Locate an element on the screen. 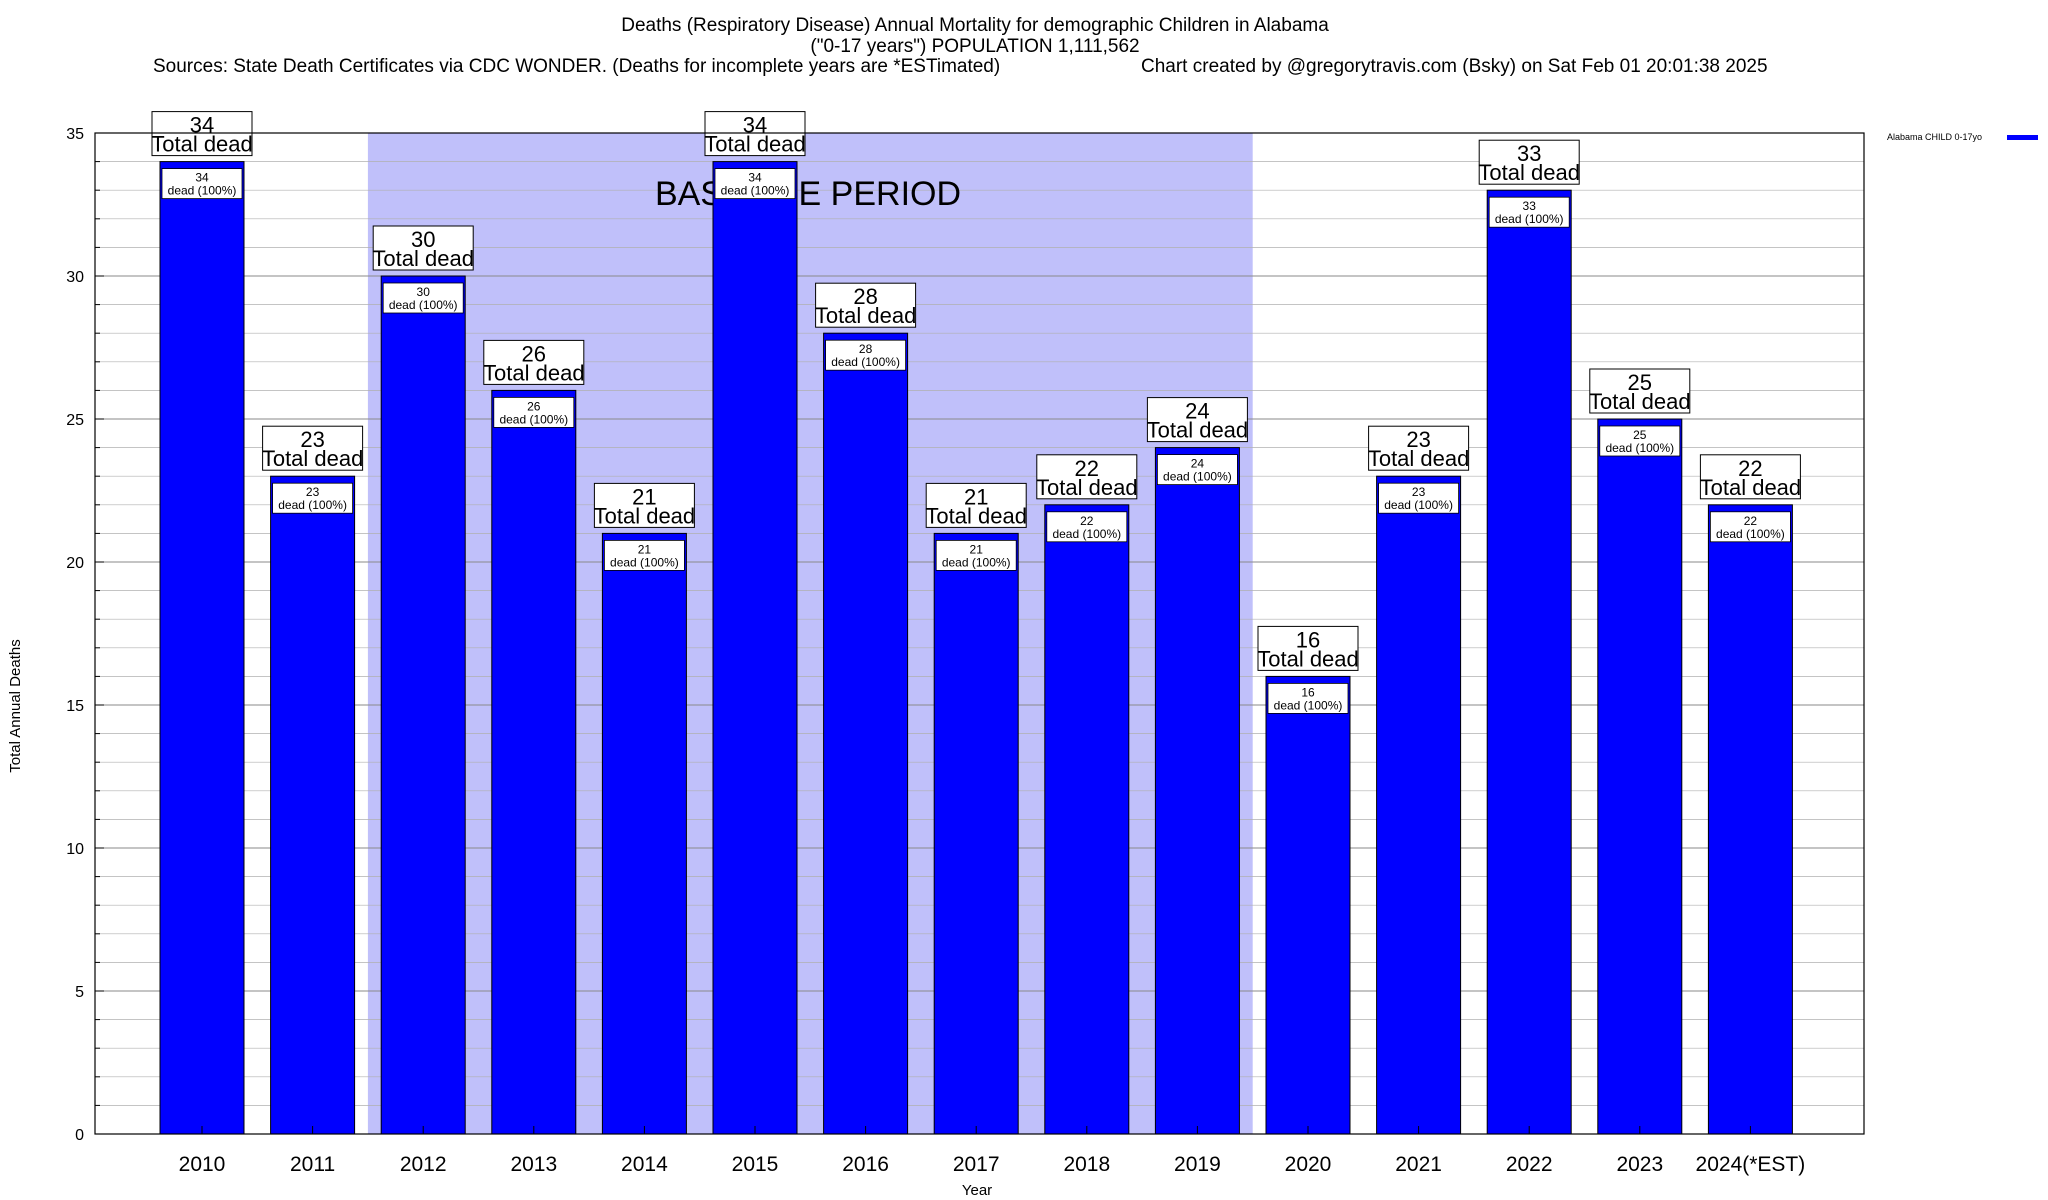 This screenshot has width=2048, height=1200. x-tick-label: 2010 is located at coordinates (202, 1164).